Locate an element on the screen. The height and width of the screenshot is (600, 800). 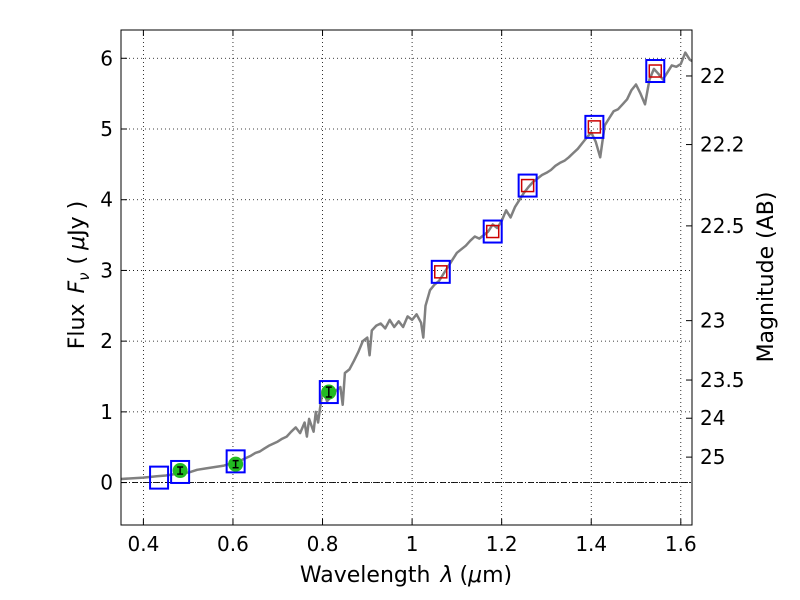
y-tick-label: 2 is located at coordinates (106, 341).